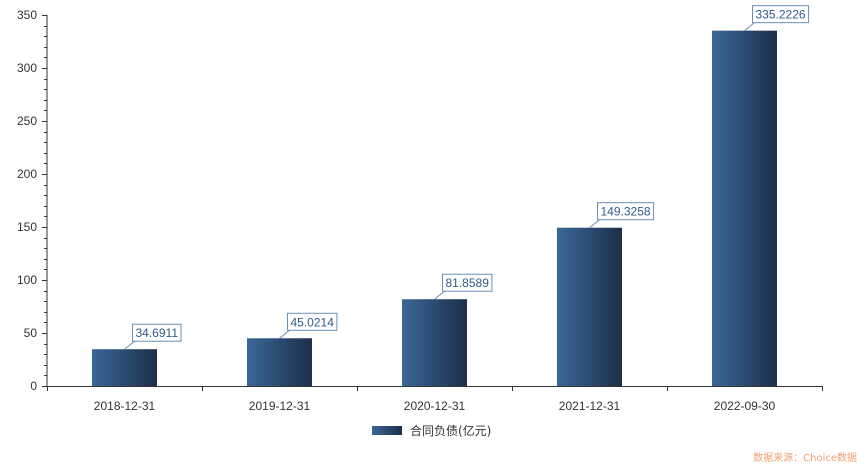 The width and height of the screenshot is (865, 464). What do you see at coordinates (27, 121) in the screenshot?
I see `y-tick-label: 250` at bounding box center [27, 121].